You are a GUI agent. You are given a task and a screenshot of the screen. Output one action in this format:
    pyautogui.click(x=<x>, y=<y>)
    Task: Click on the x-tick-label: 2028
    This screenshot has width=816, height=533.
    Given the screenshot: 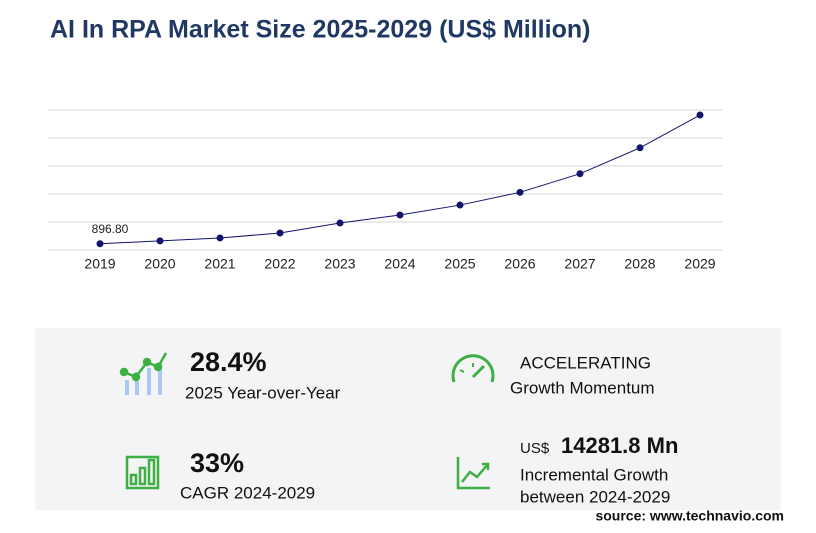 What is the action you would take?
    pyautogui.click(x=639, y=264)
    